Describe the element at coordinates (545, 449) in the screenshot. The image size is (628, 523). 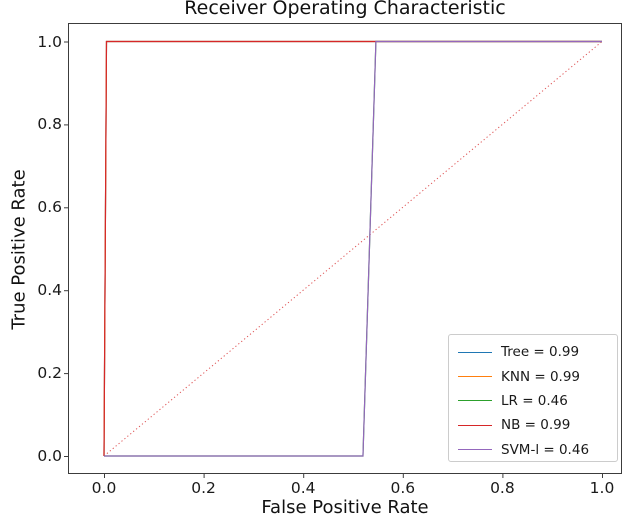
I see `legend-label: SVM-l = 0.46` at that location.